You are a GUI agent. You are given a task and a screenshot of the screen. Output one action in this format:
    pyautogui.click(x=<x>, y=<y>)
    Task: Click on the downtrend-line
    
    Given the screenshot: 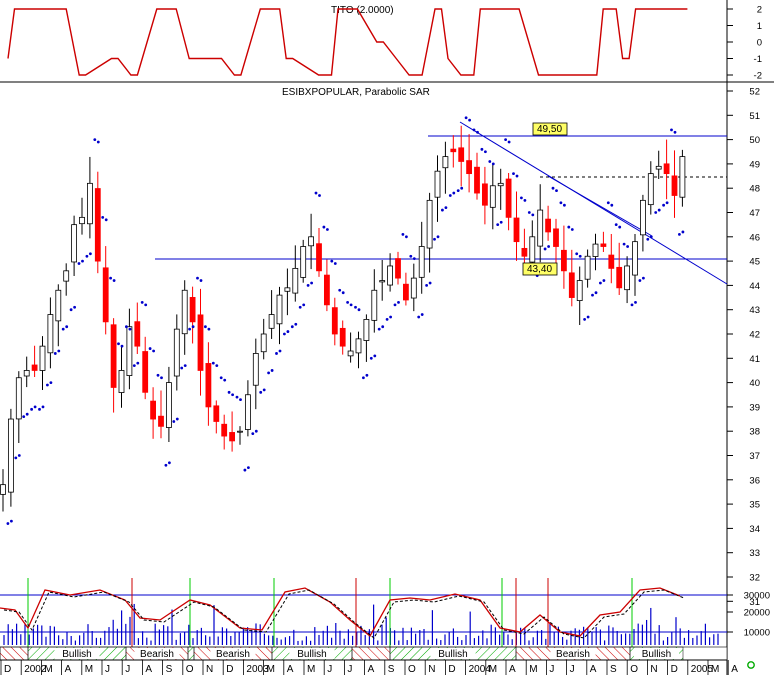 What is the action you would take?
    pyautogui.click(x=593, y=203)
    